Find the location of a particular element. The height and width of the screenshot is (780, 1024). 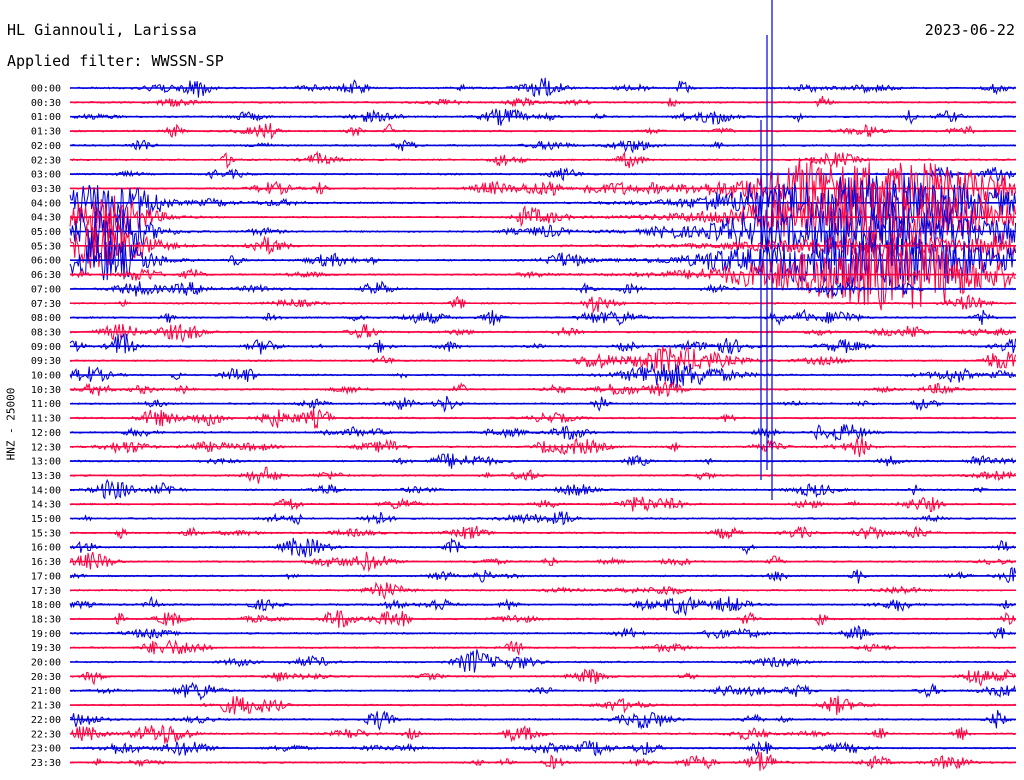

time-label: 10:00 is located at coordinates (46, 376).